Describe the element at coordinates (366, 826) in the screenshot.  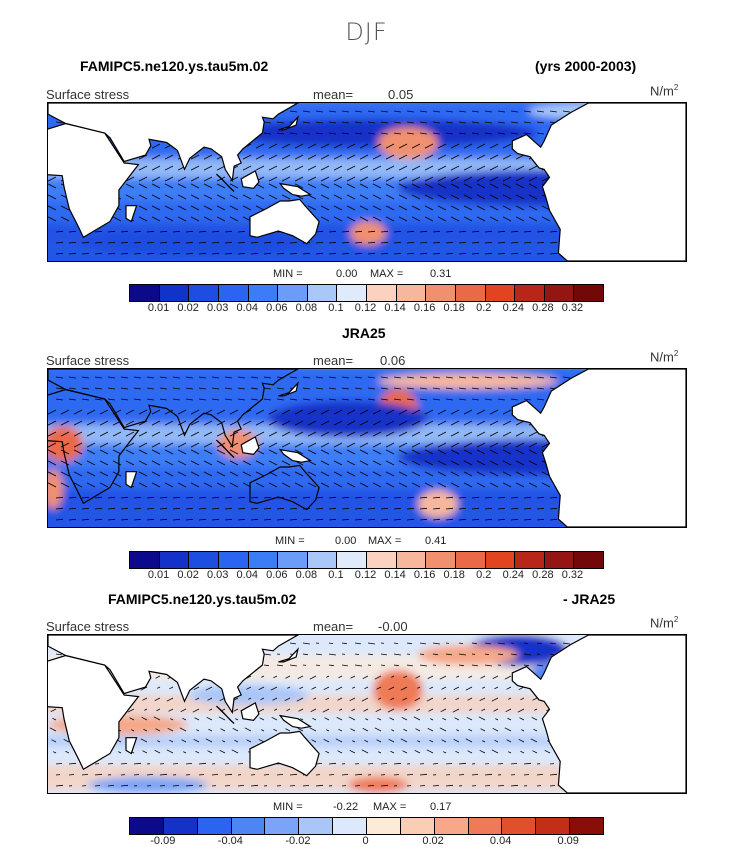
I see `panel3-colorbar` at that location.